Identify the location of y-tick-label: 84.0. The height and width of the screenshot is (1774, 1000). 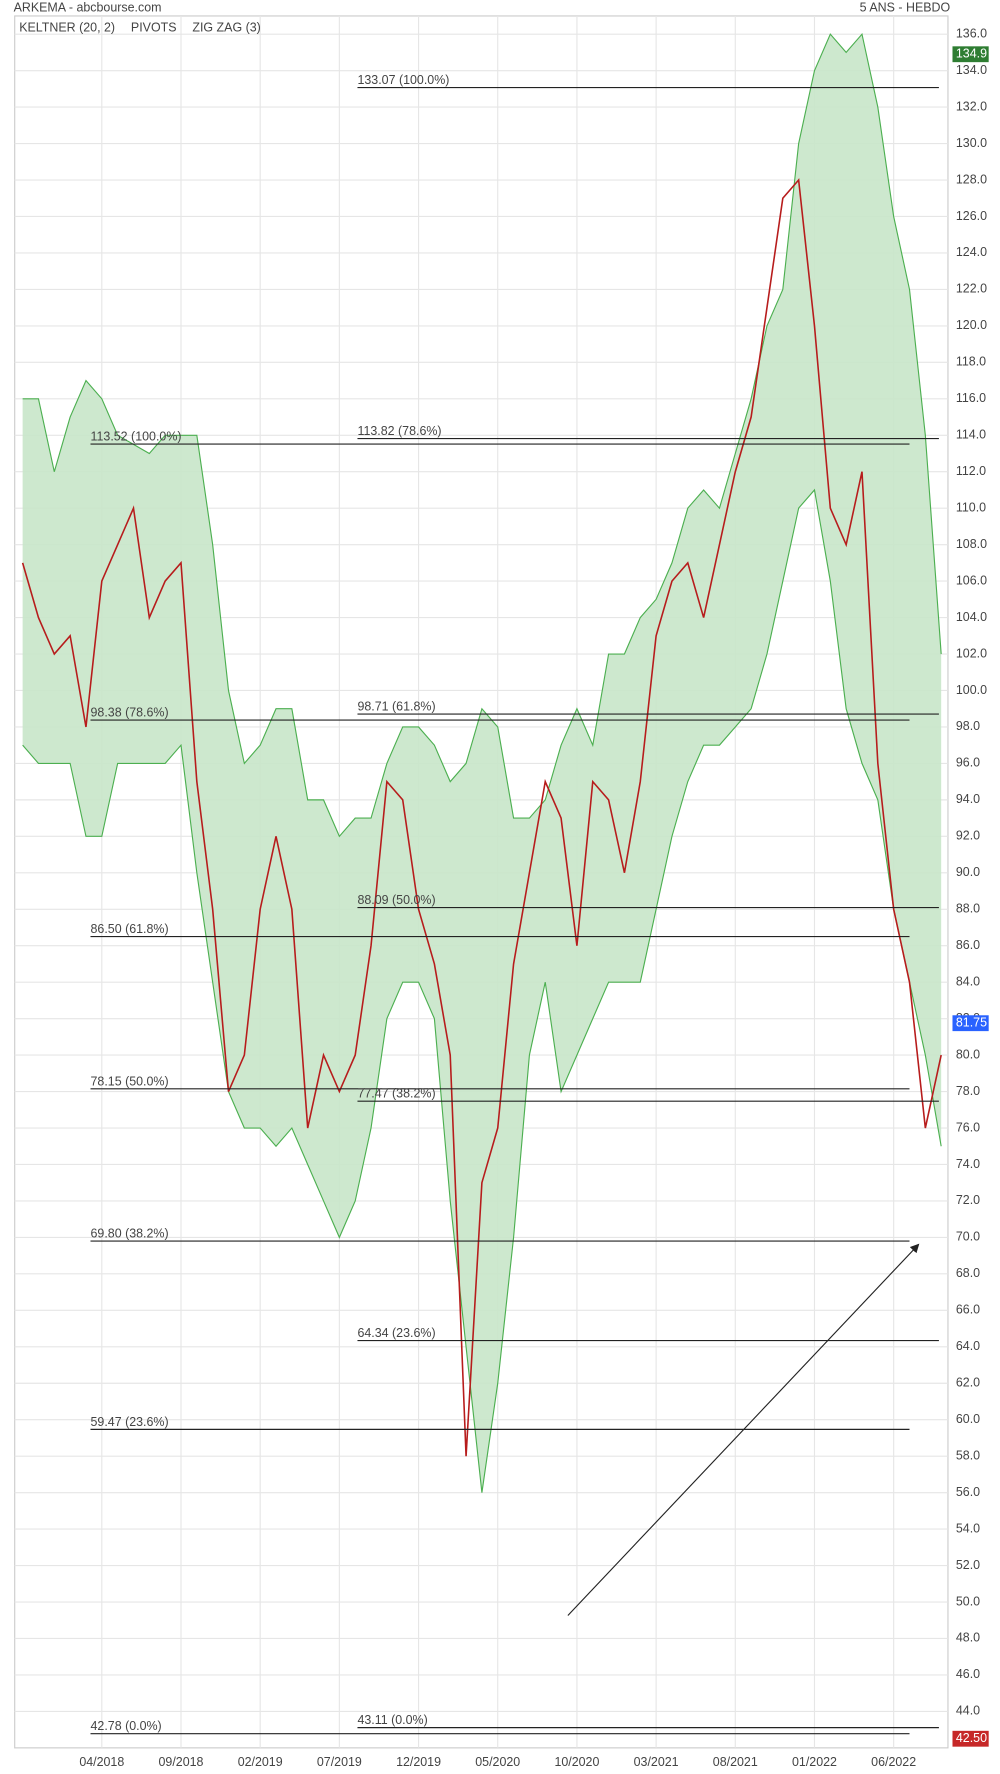
(968, 981).